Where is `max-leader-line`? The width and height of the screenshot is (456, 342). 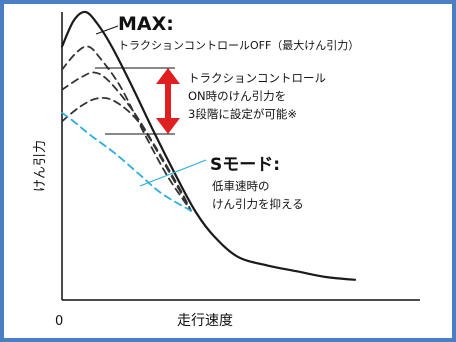
max-leader-line is located at coordinates (107, 30).